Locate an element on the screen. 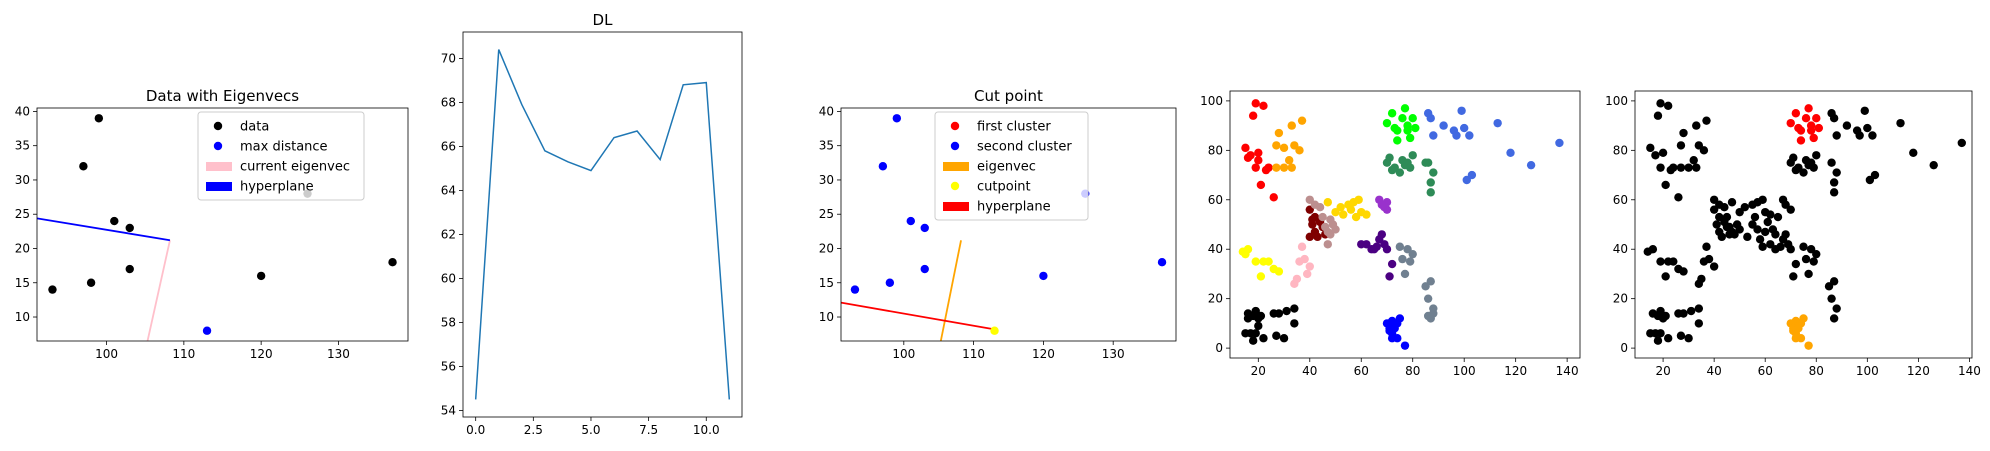 The width and height of the screenshot is (1990, 451). y-tick-label: 80 is located at coordinates (1620, 150).